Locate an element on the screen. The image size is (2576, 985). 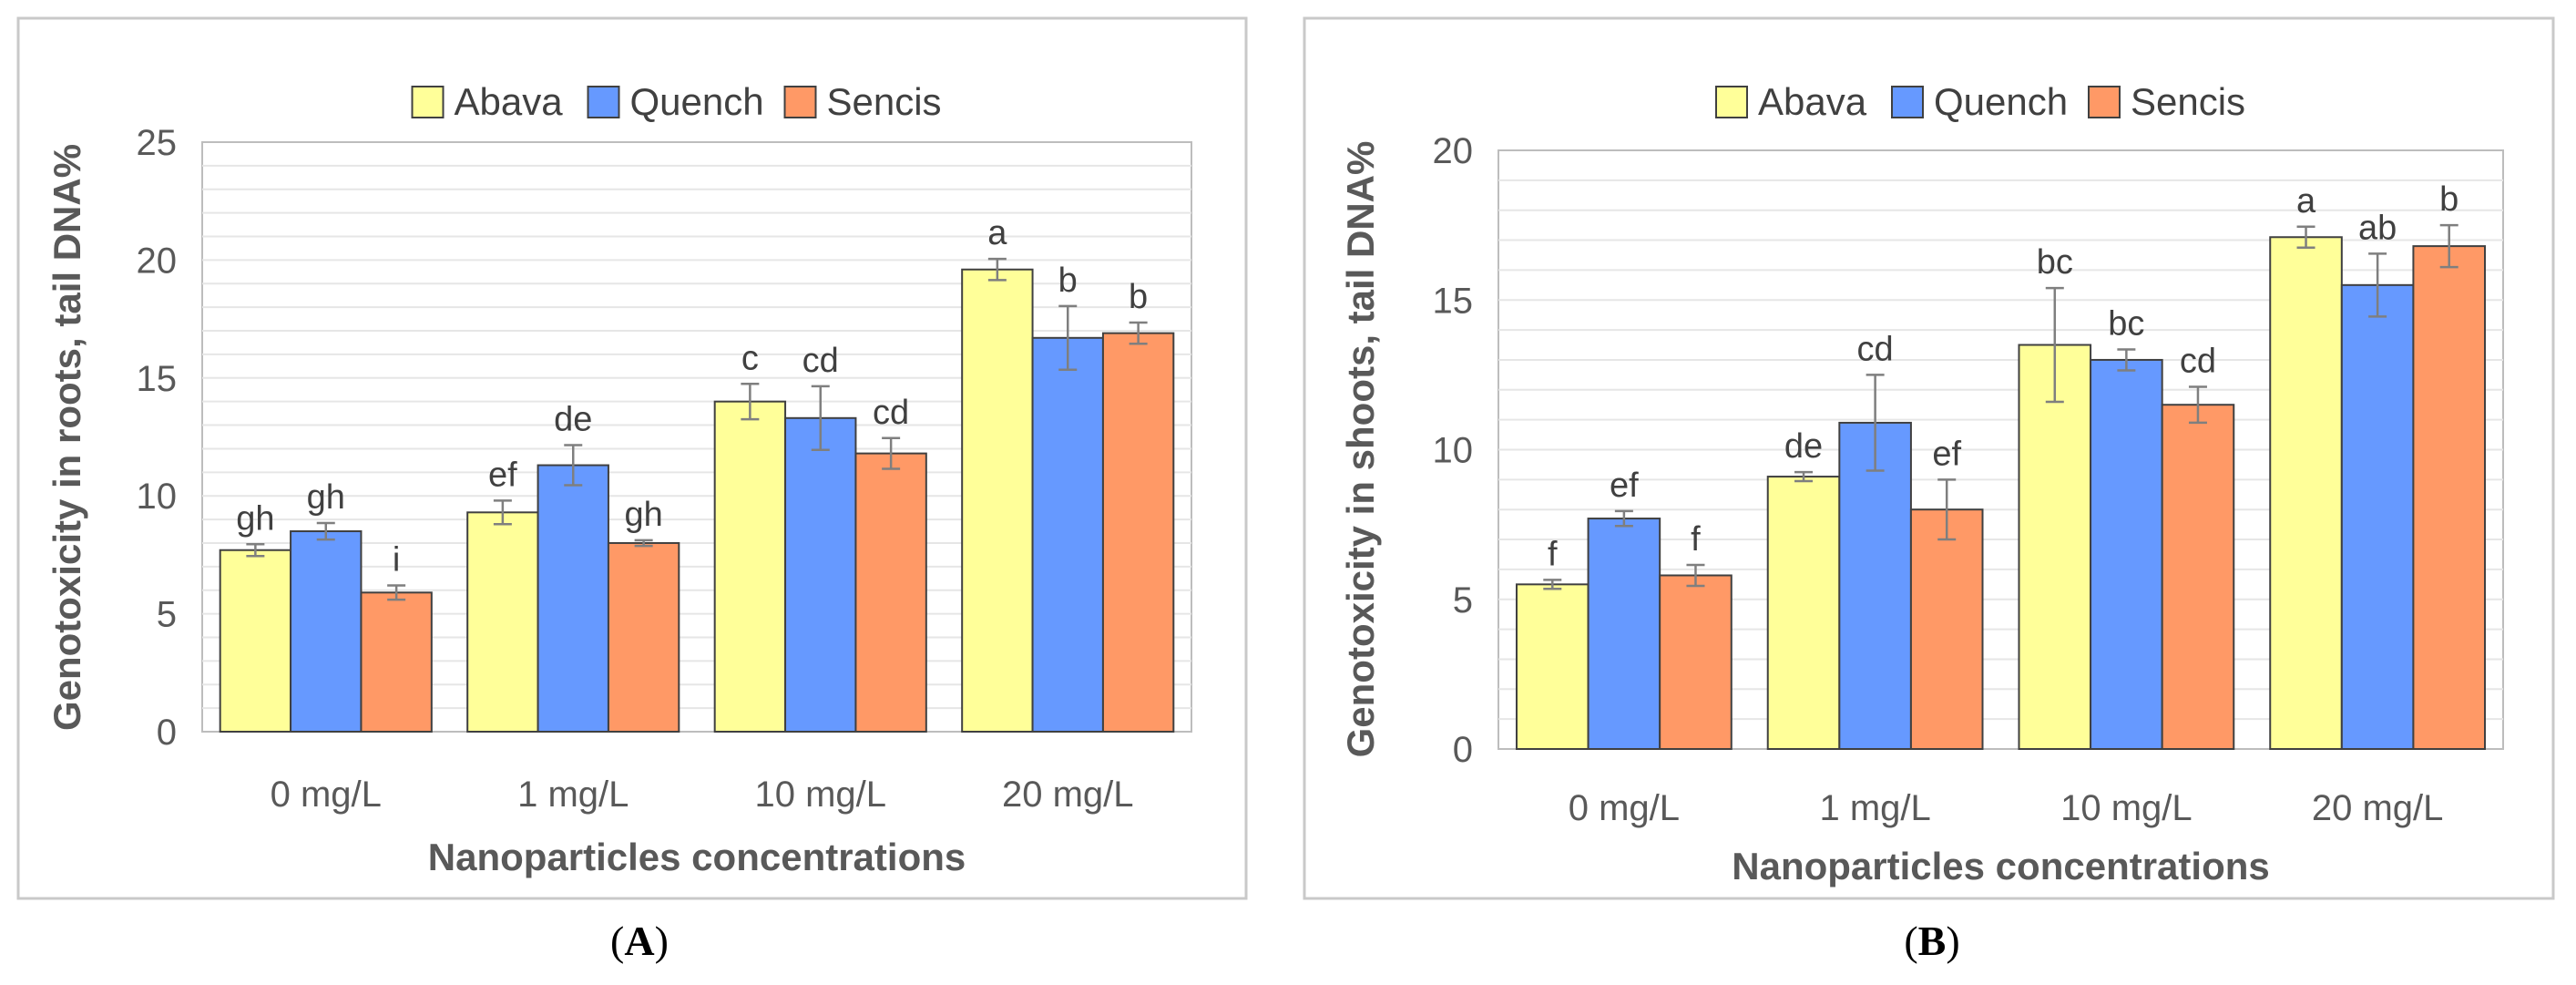
panel-b-legend-swatch-sencis is located at coordinates (2104, 102).